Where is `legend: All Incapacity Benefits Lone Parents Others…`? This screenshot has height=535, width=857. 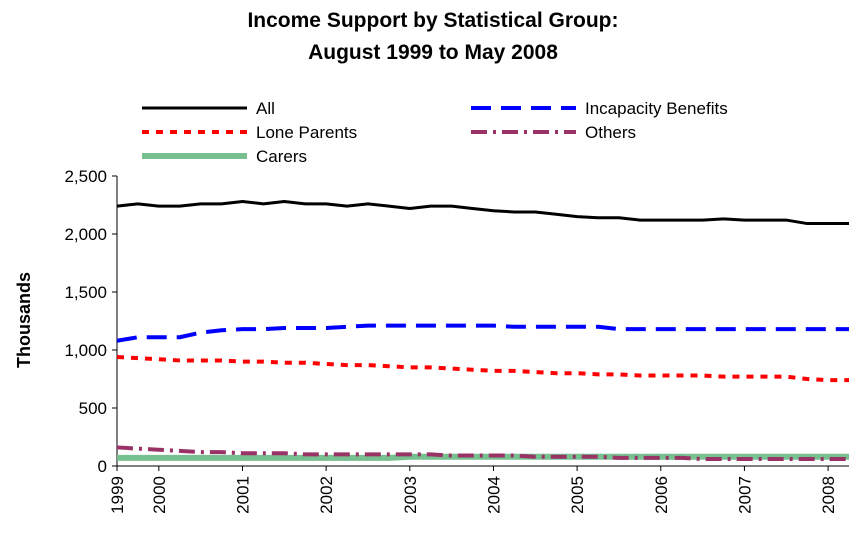 legend: All Incapacity Benefits Lone Parents Others… is located at coordinates (435, 132).